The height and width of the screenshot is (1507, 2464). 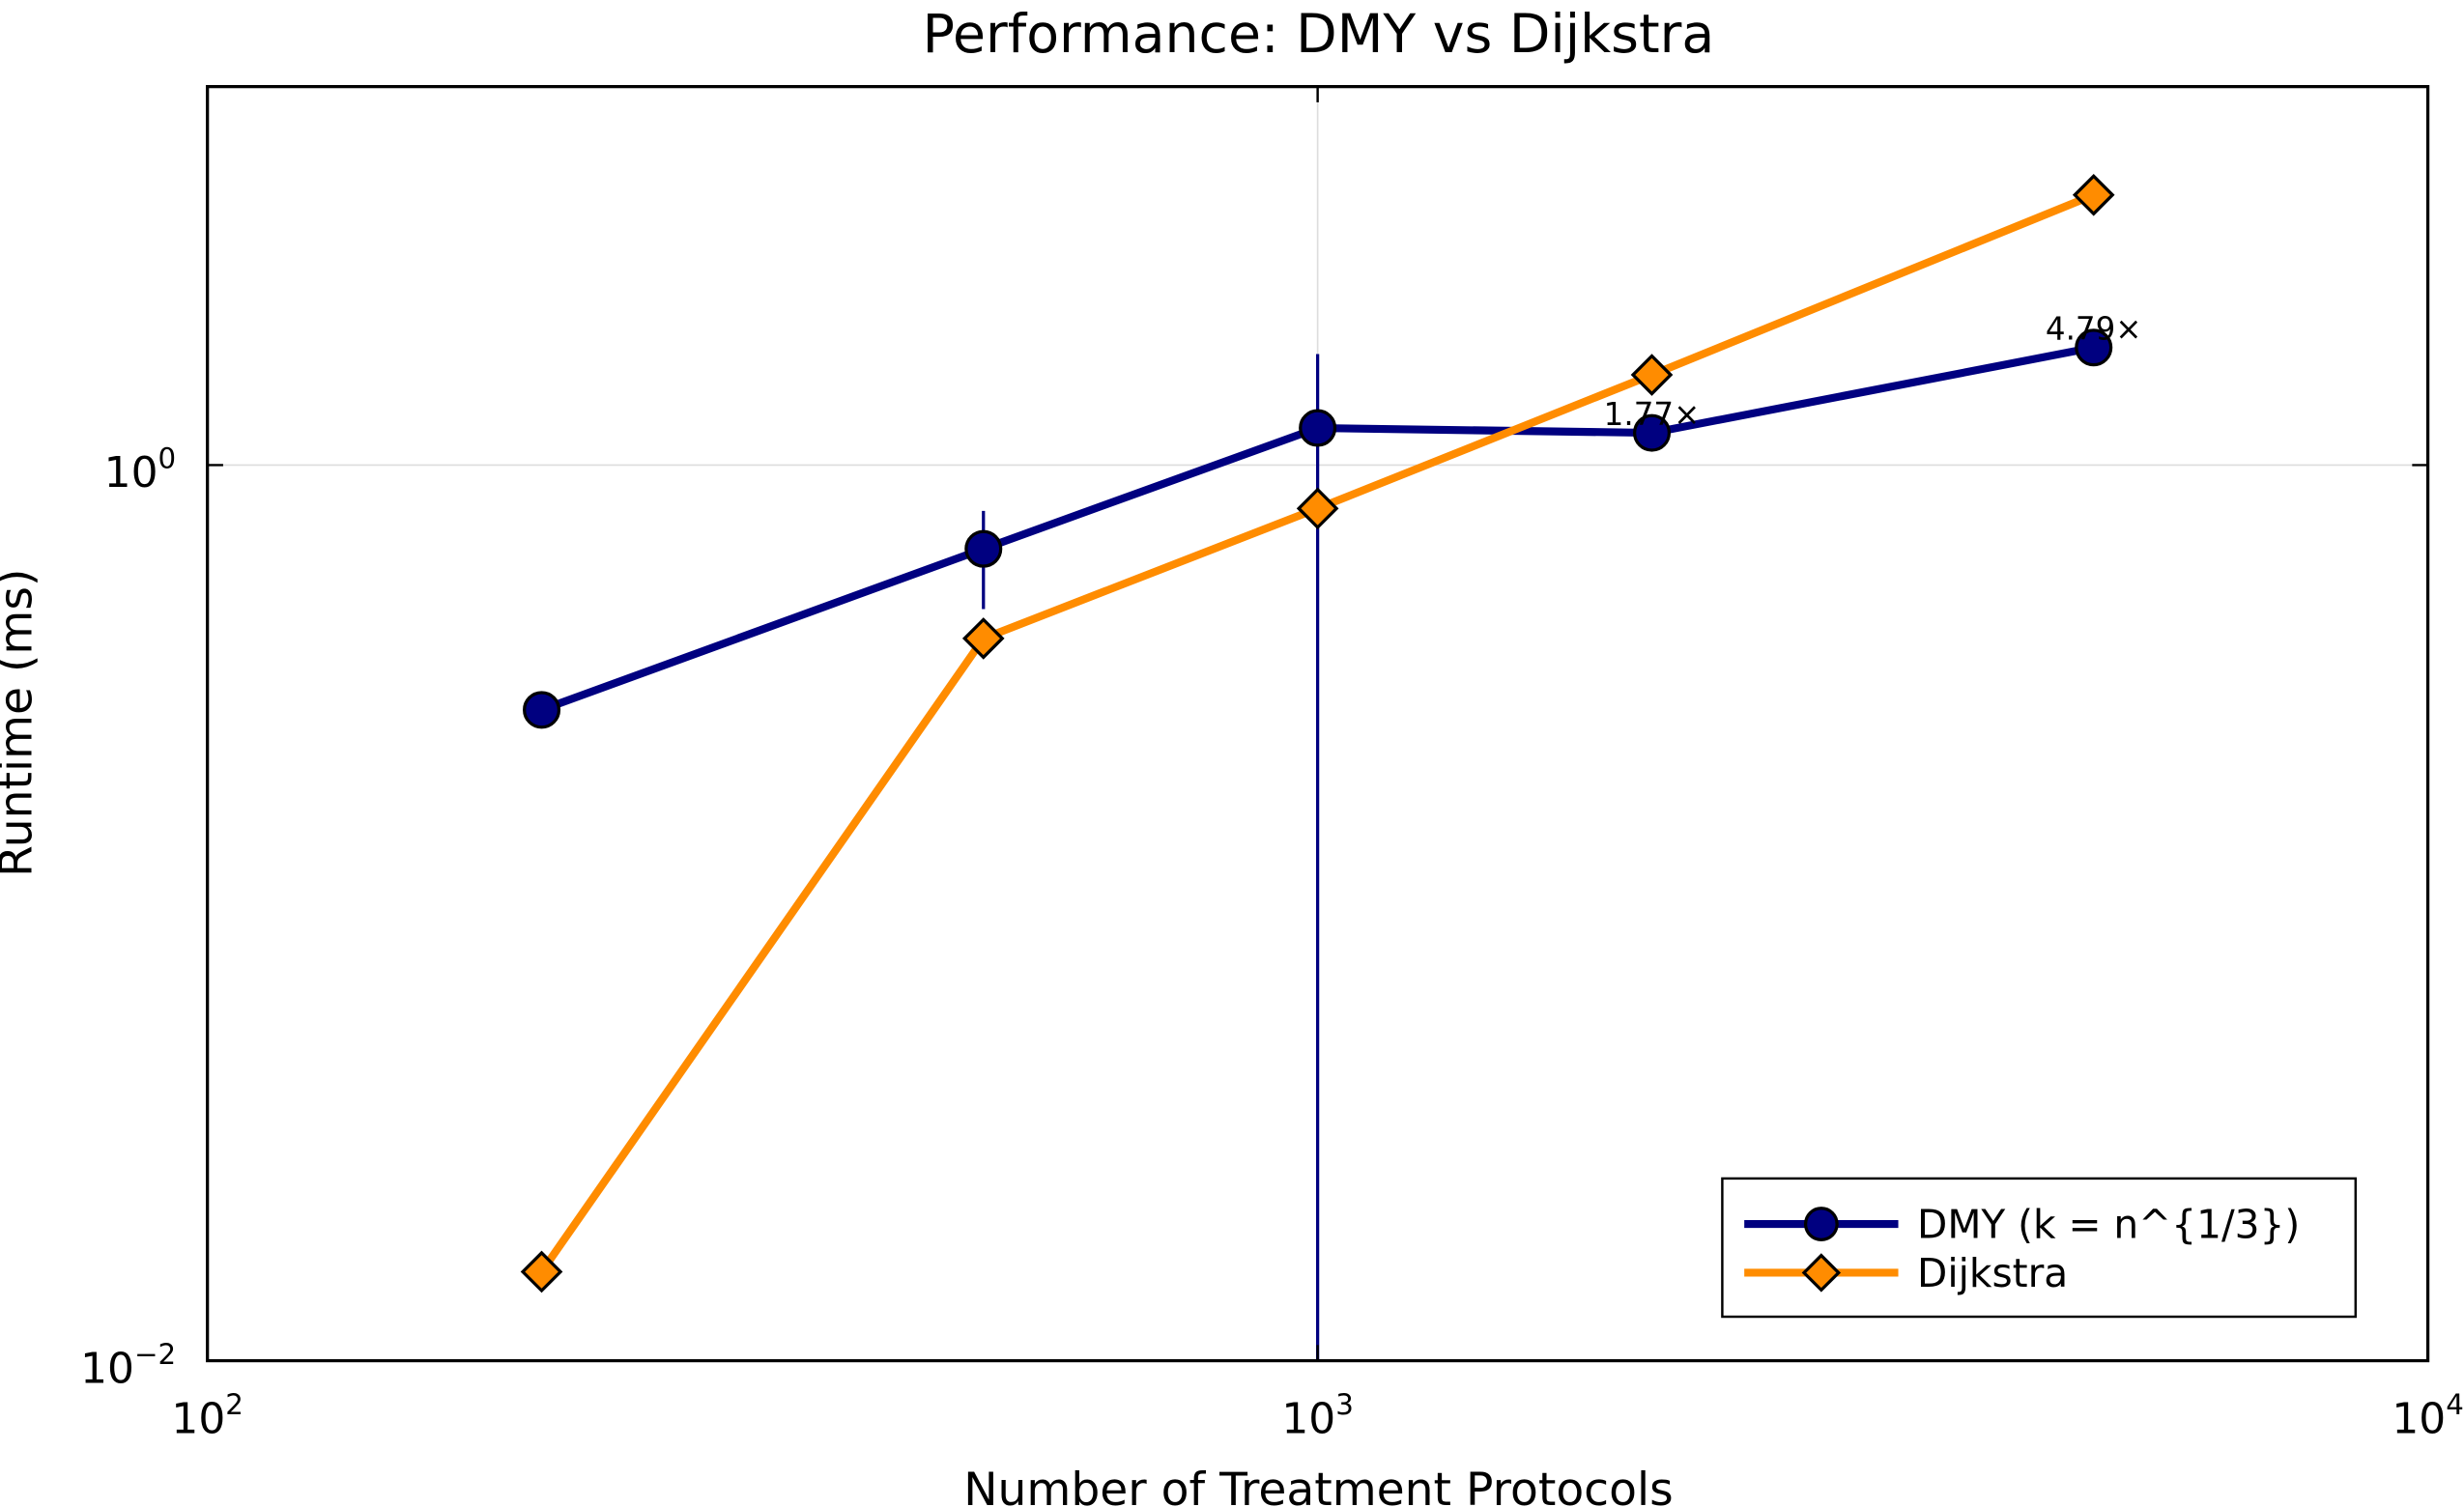 I want to click on x-tick-label: 10³, so click(x=1317, y=1416).